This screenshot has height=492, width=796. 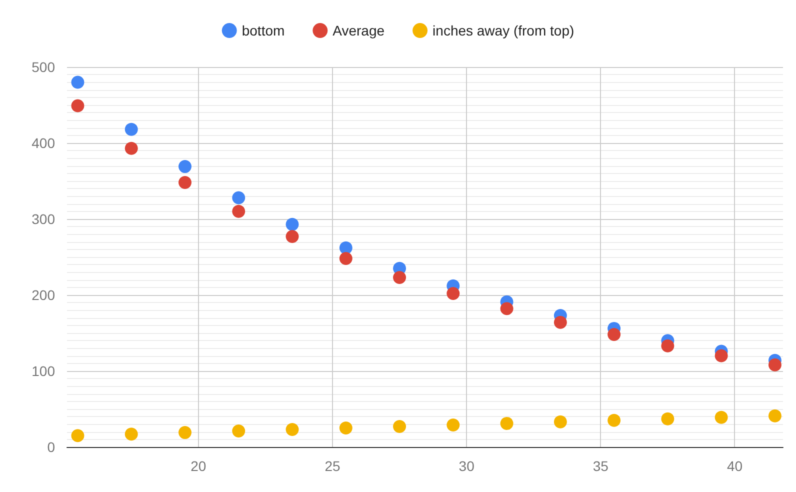 What do you see at coordinates (466, 466) in the screenshot?
I see `x-tick-label: 30` at bounding box center [466, 466].